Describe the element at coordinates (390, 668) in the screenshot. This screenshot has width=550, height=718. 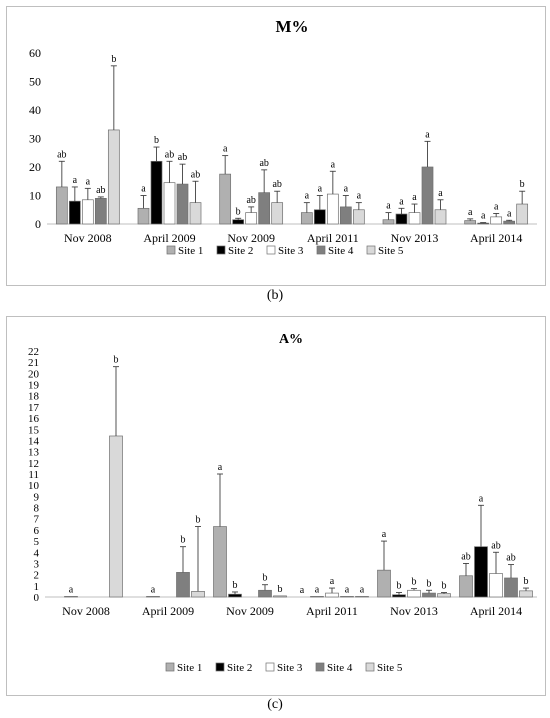
I see `a-legend-label: Site 5` at that location.